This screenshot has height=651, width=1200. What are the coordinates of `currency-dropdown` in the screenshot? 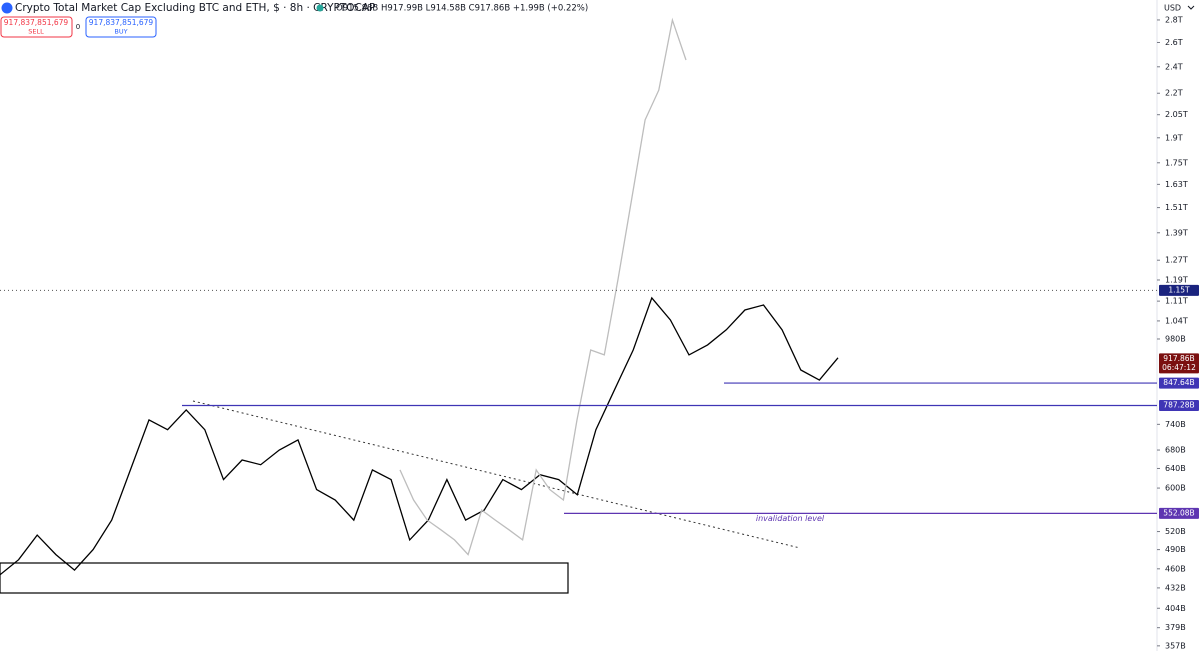 It's located at (1191, 7).